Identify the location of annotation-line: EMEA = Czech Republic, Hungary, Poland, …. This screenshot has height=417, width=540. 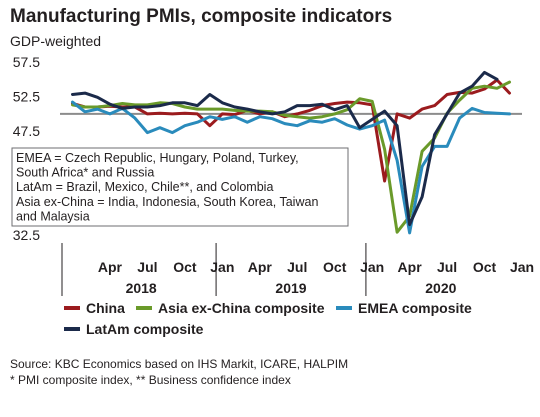
(157, 158).